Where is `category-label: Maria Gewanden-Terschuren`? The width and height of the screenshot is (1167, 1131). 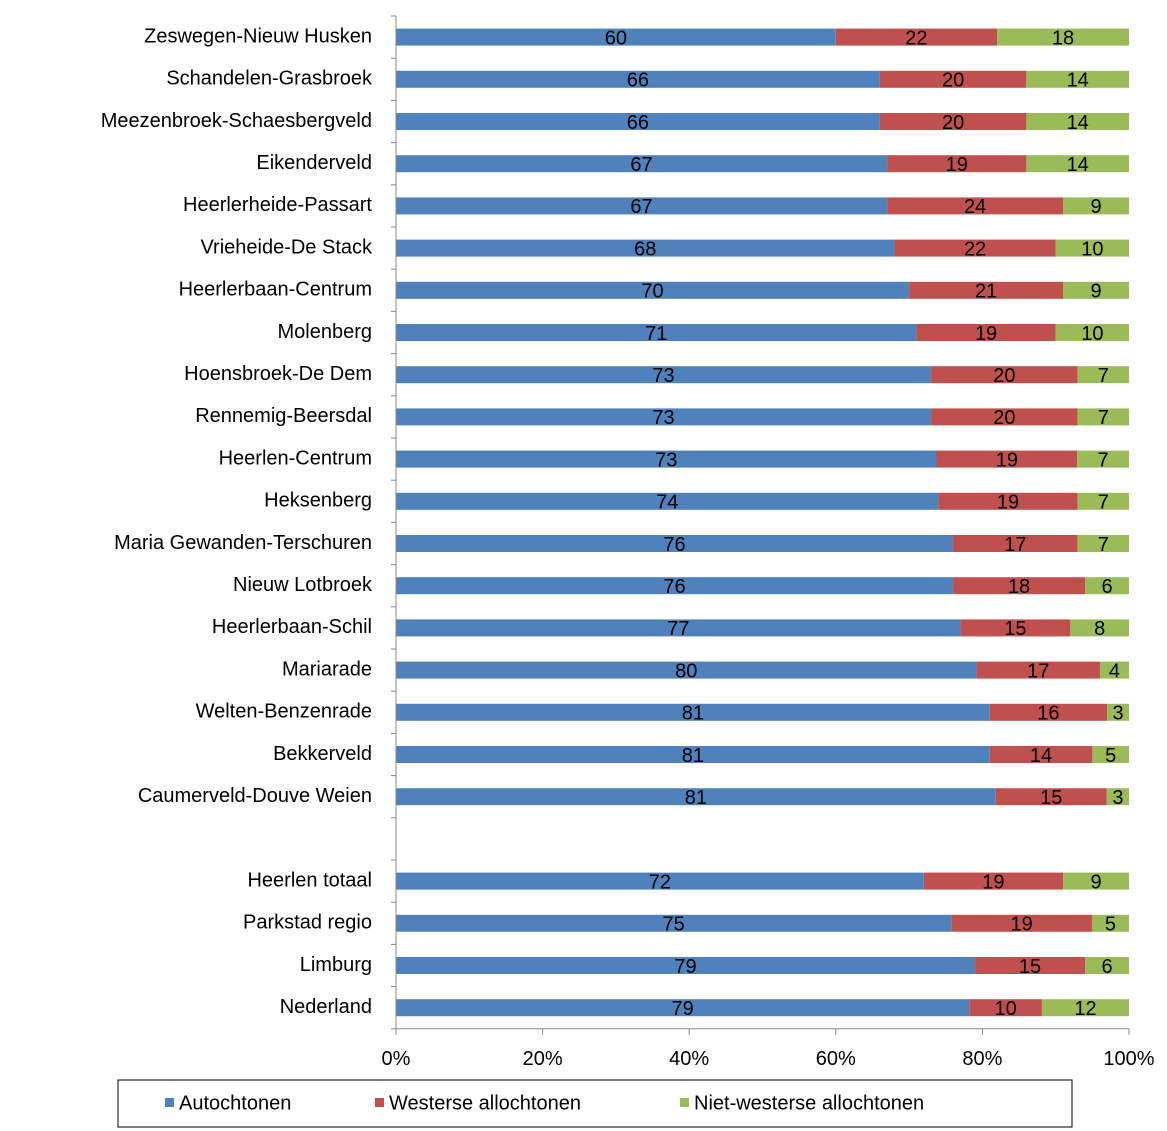 category-label: Maria Gewanden-Terschuren is located at coordinates (243, 543).